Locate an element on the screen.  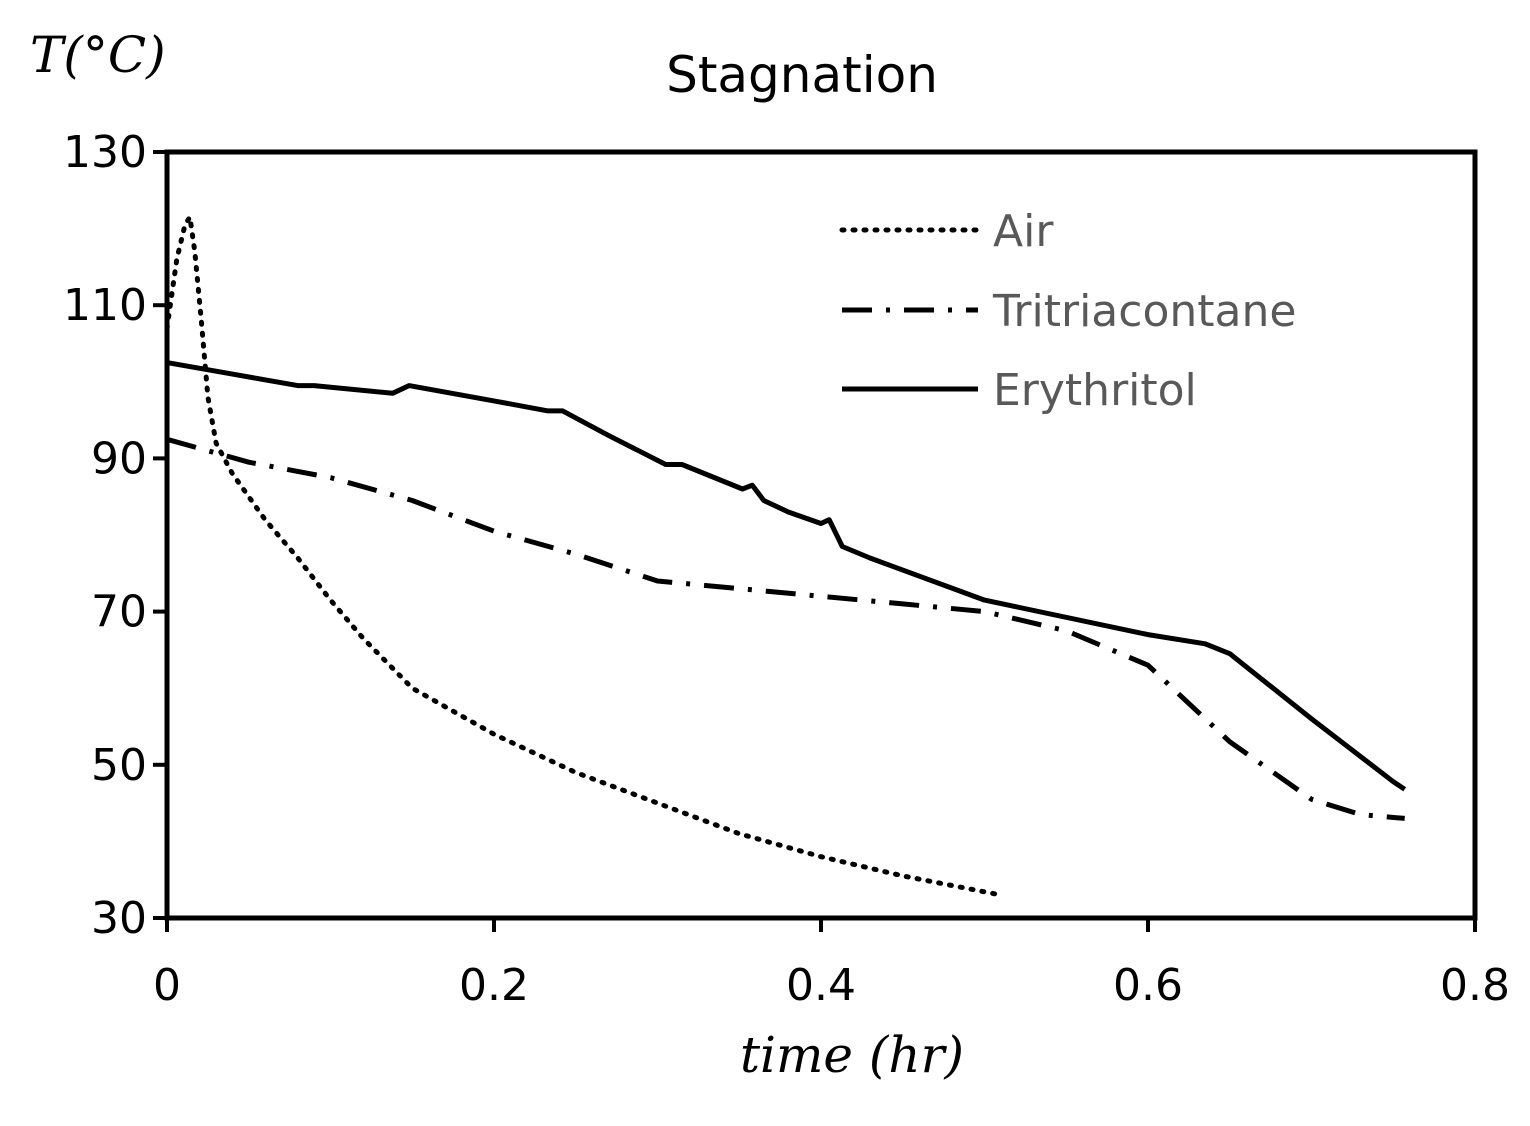
x-tick-label: 0.8 is located at coordinates (1475, 985).